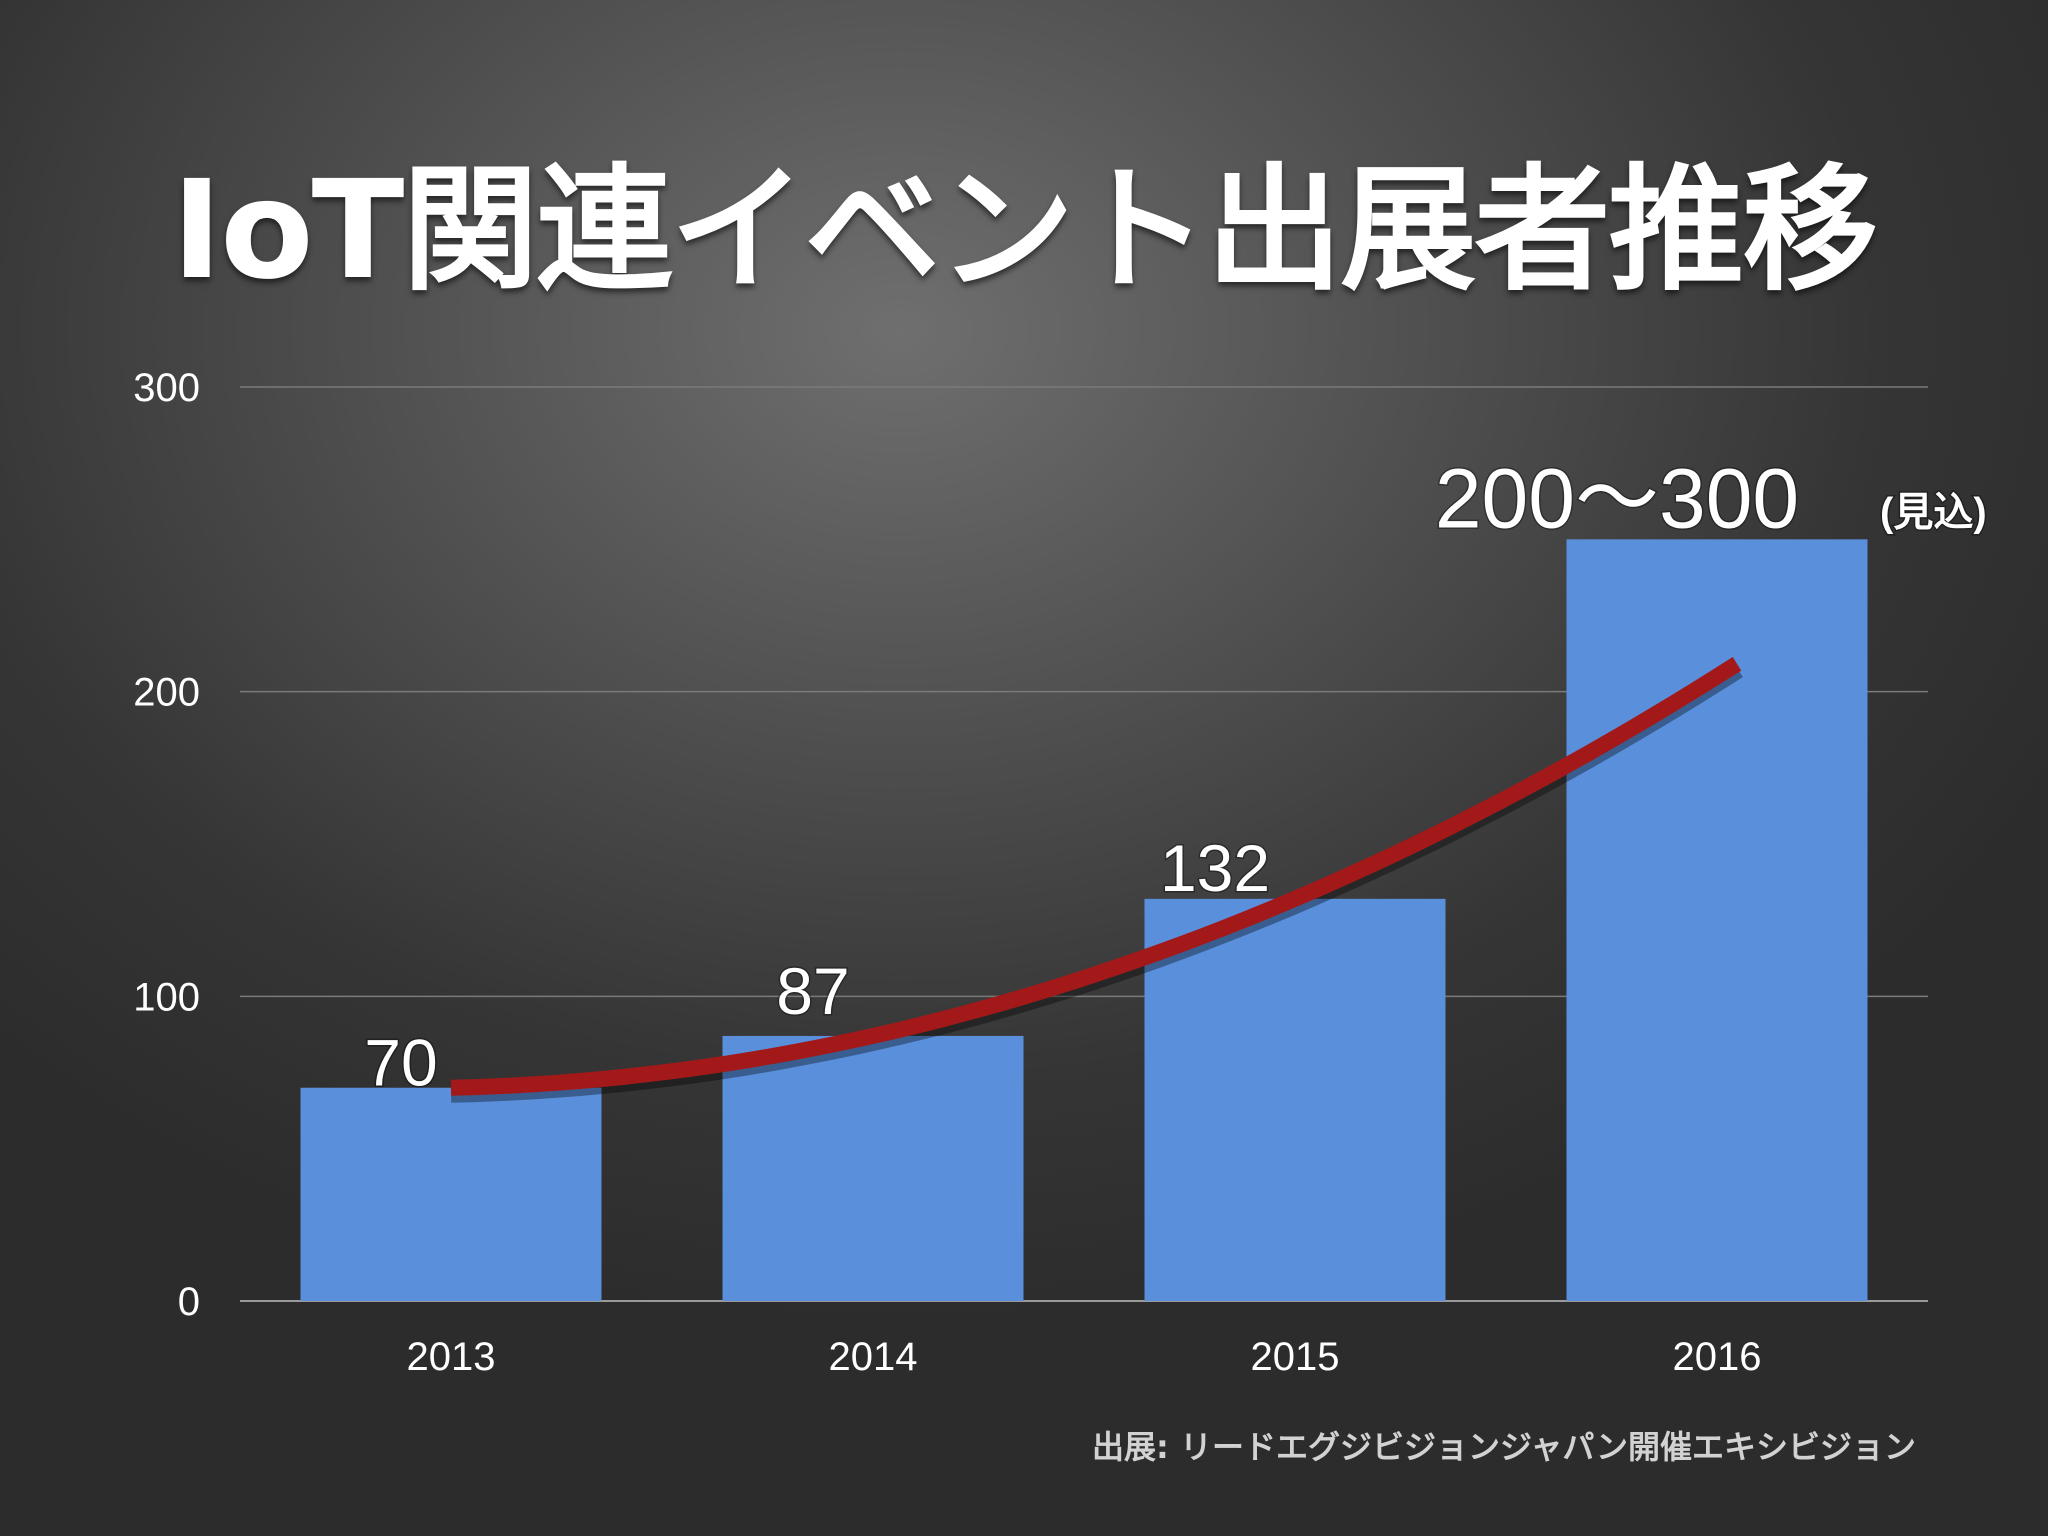  I want to click on x-tick-label: 2014, so click(873, 1357).